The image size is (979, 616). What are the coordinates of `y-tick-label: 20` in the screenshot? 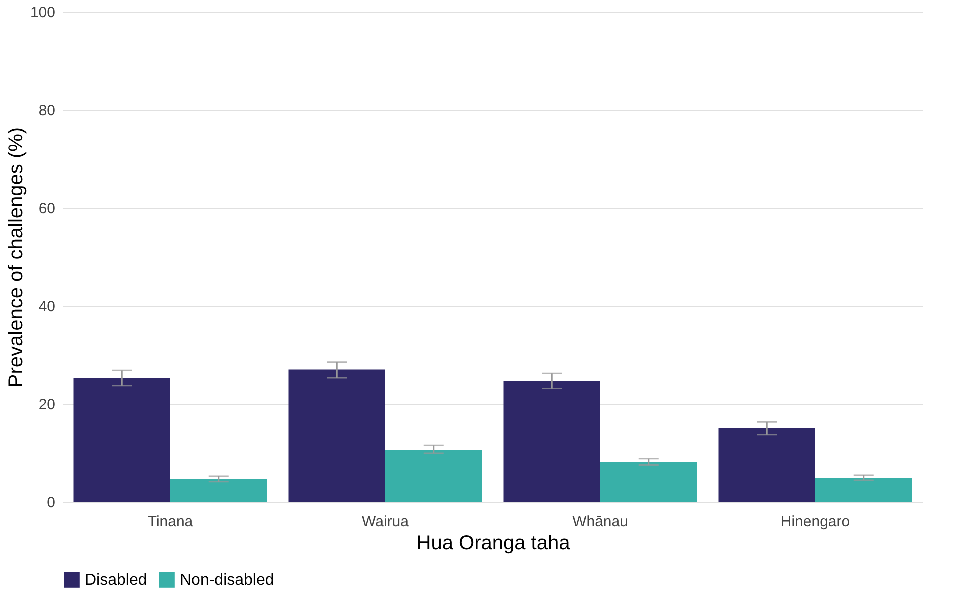 It's located at (47, 405).